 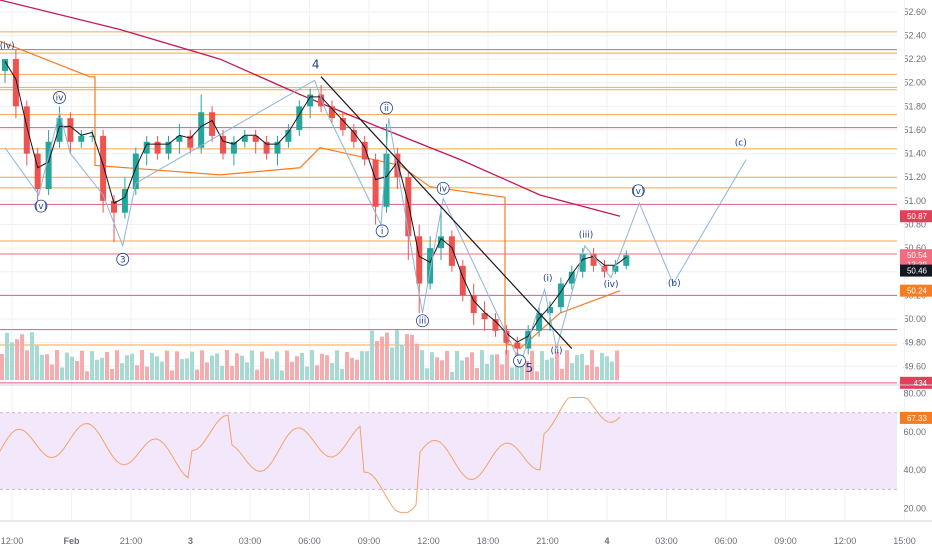 I want to click on time-tick-label: 21:00, so click(x=547, y=541).